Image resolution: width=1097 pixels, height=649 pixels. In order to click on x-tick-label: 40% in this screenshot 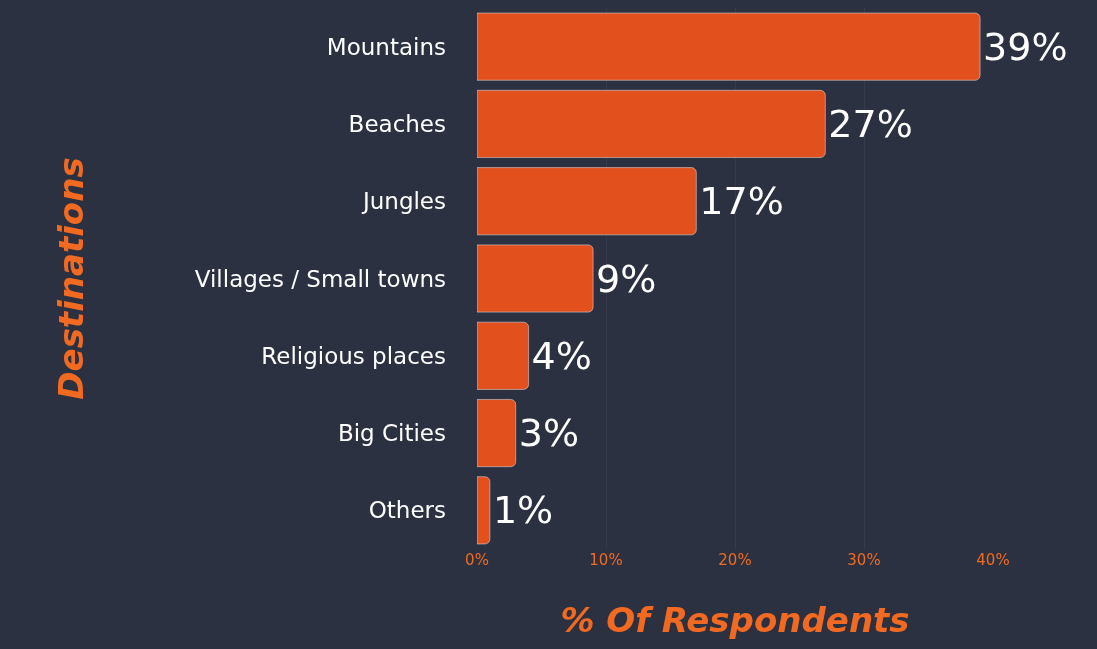, I will do `click(993, 560)`.